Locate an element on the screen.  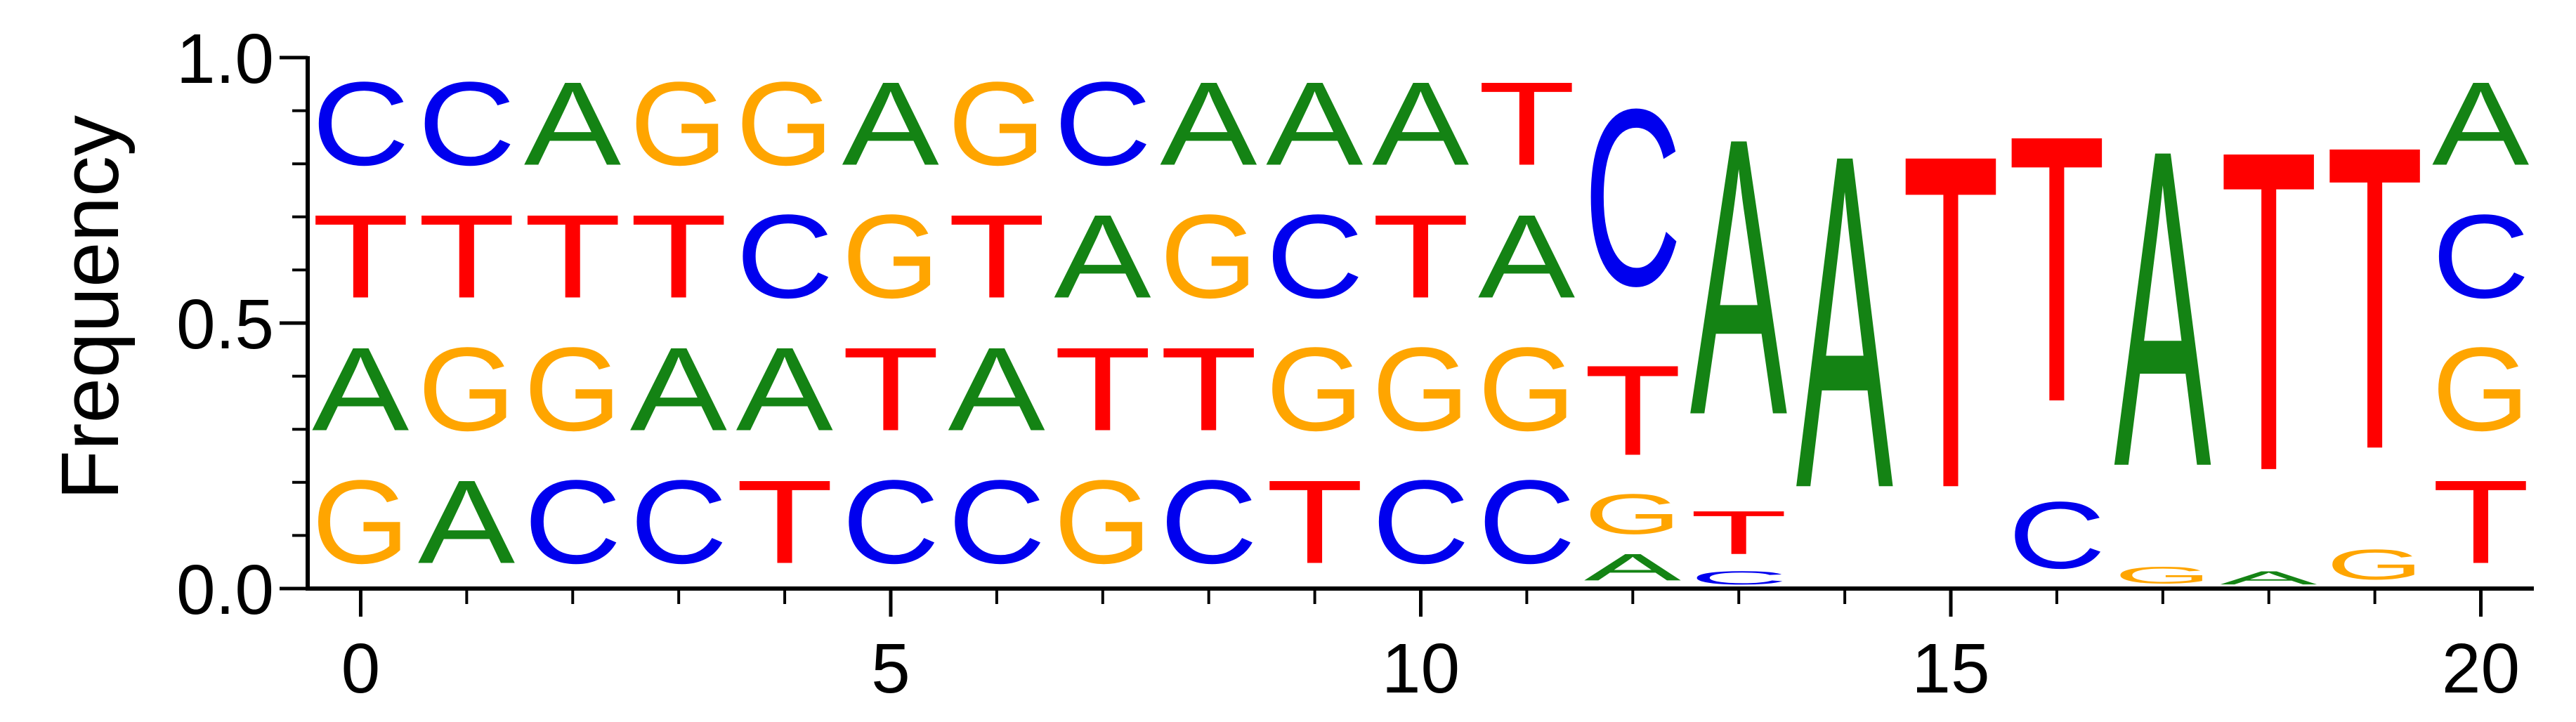
y-tick-label: 1.0 is located at coordinates (225, 59).